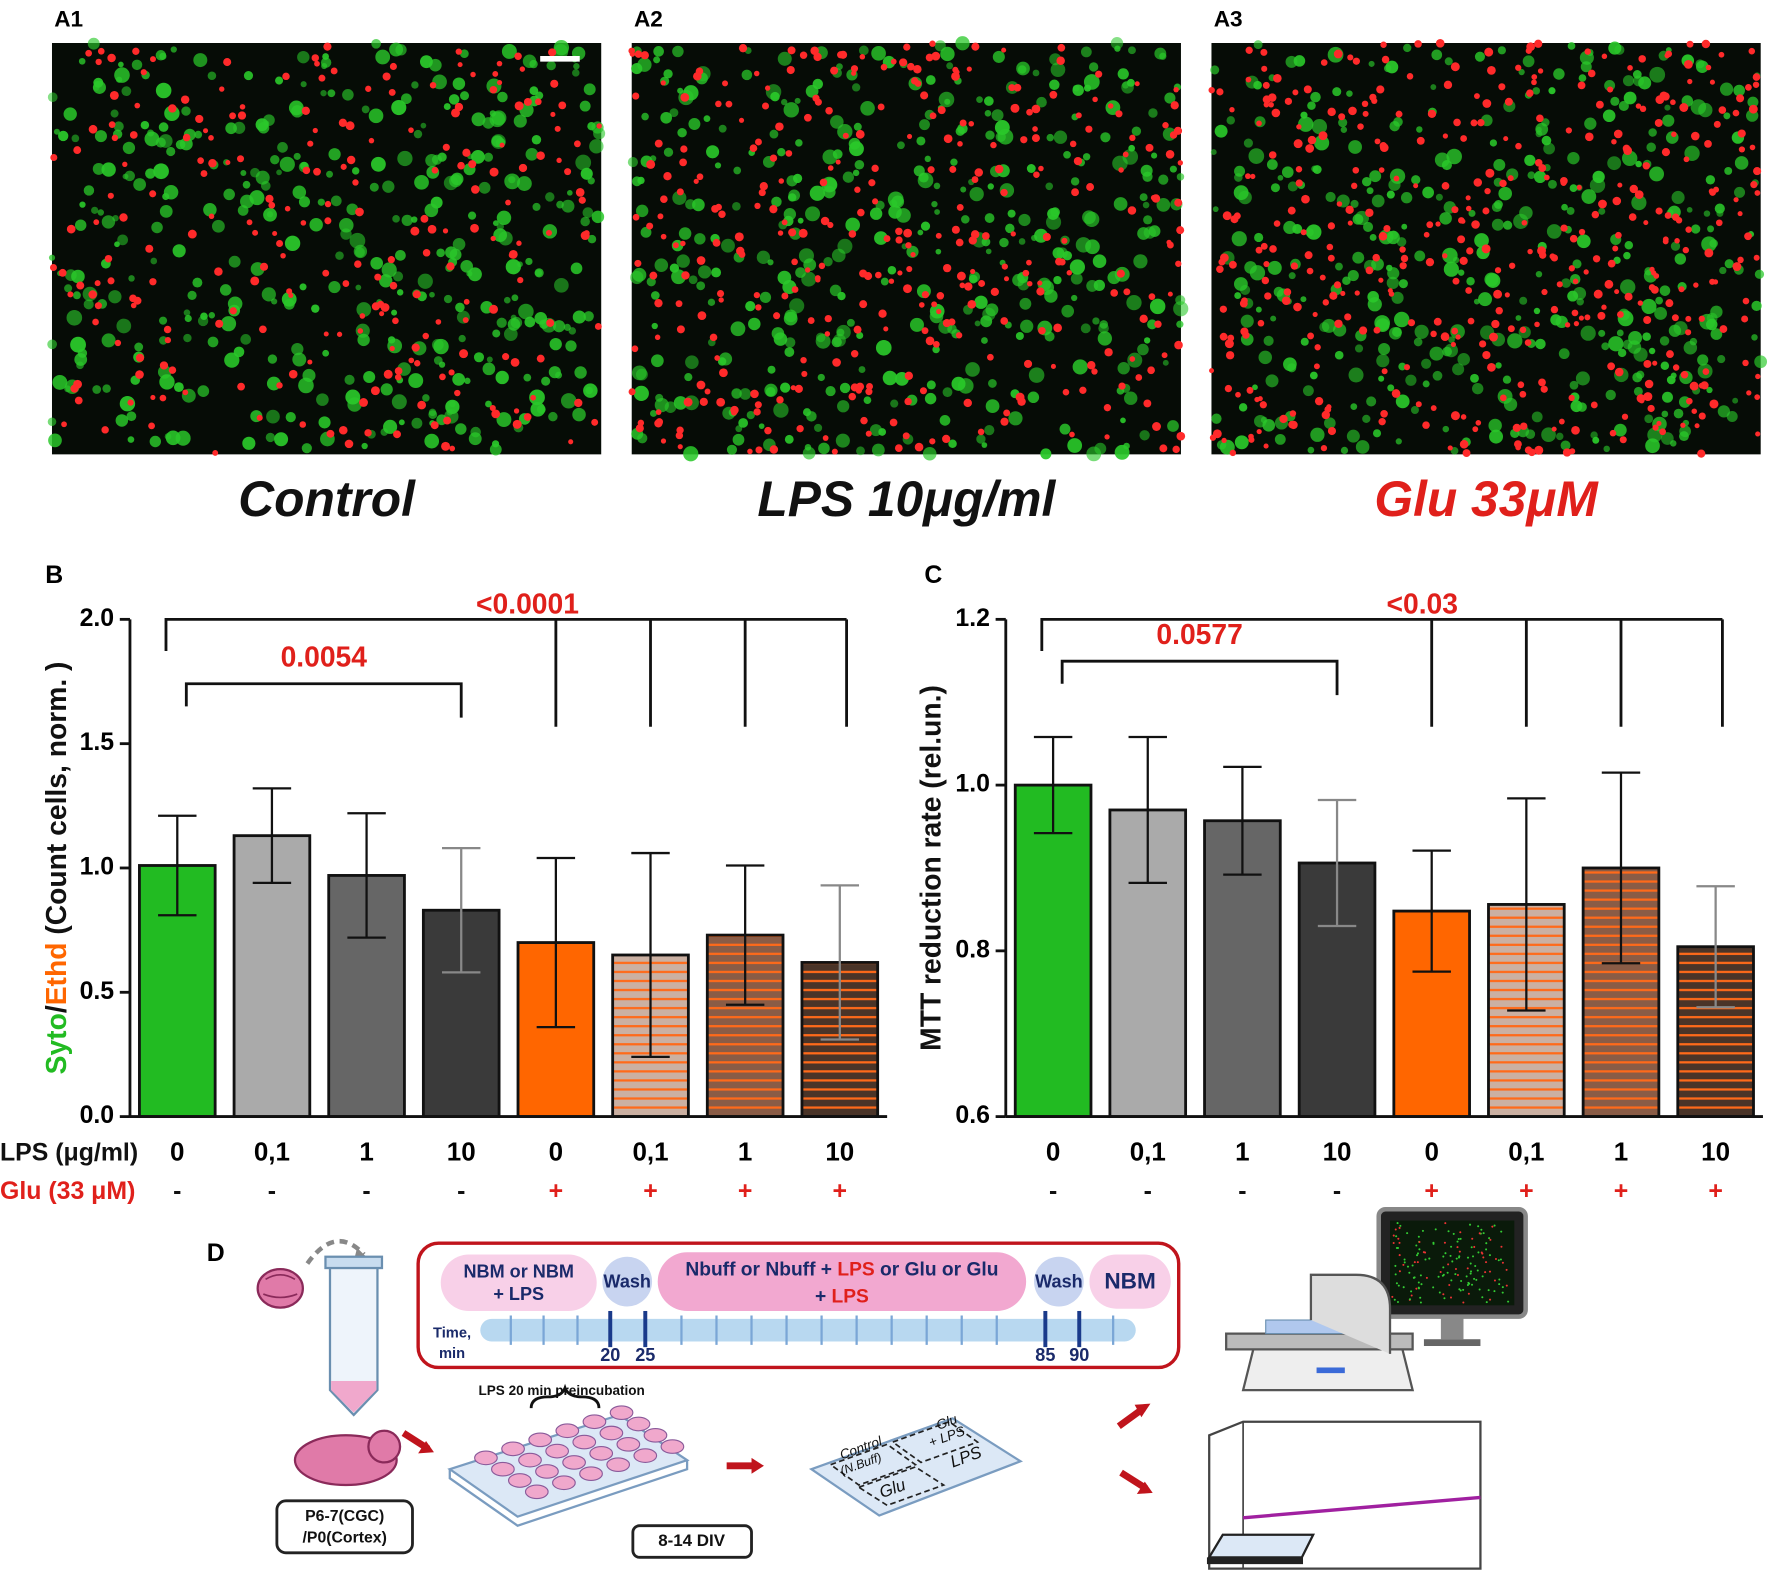 The height and width of the screenshot is (1585, 1772). Describe the element at coordinates (366, 1152) in the screenshot. I see `x-tick-label: 1` at that location.